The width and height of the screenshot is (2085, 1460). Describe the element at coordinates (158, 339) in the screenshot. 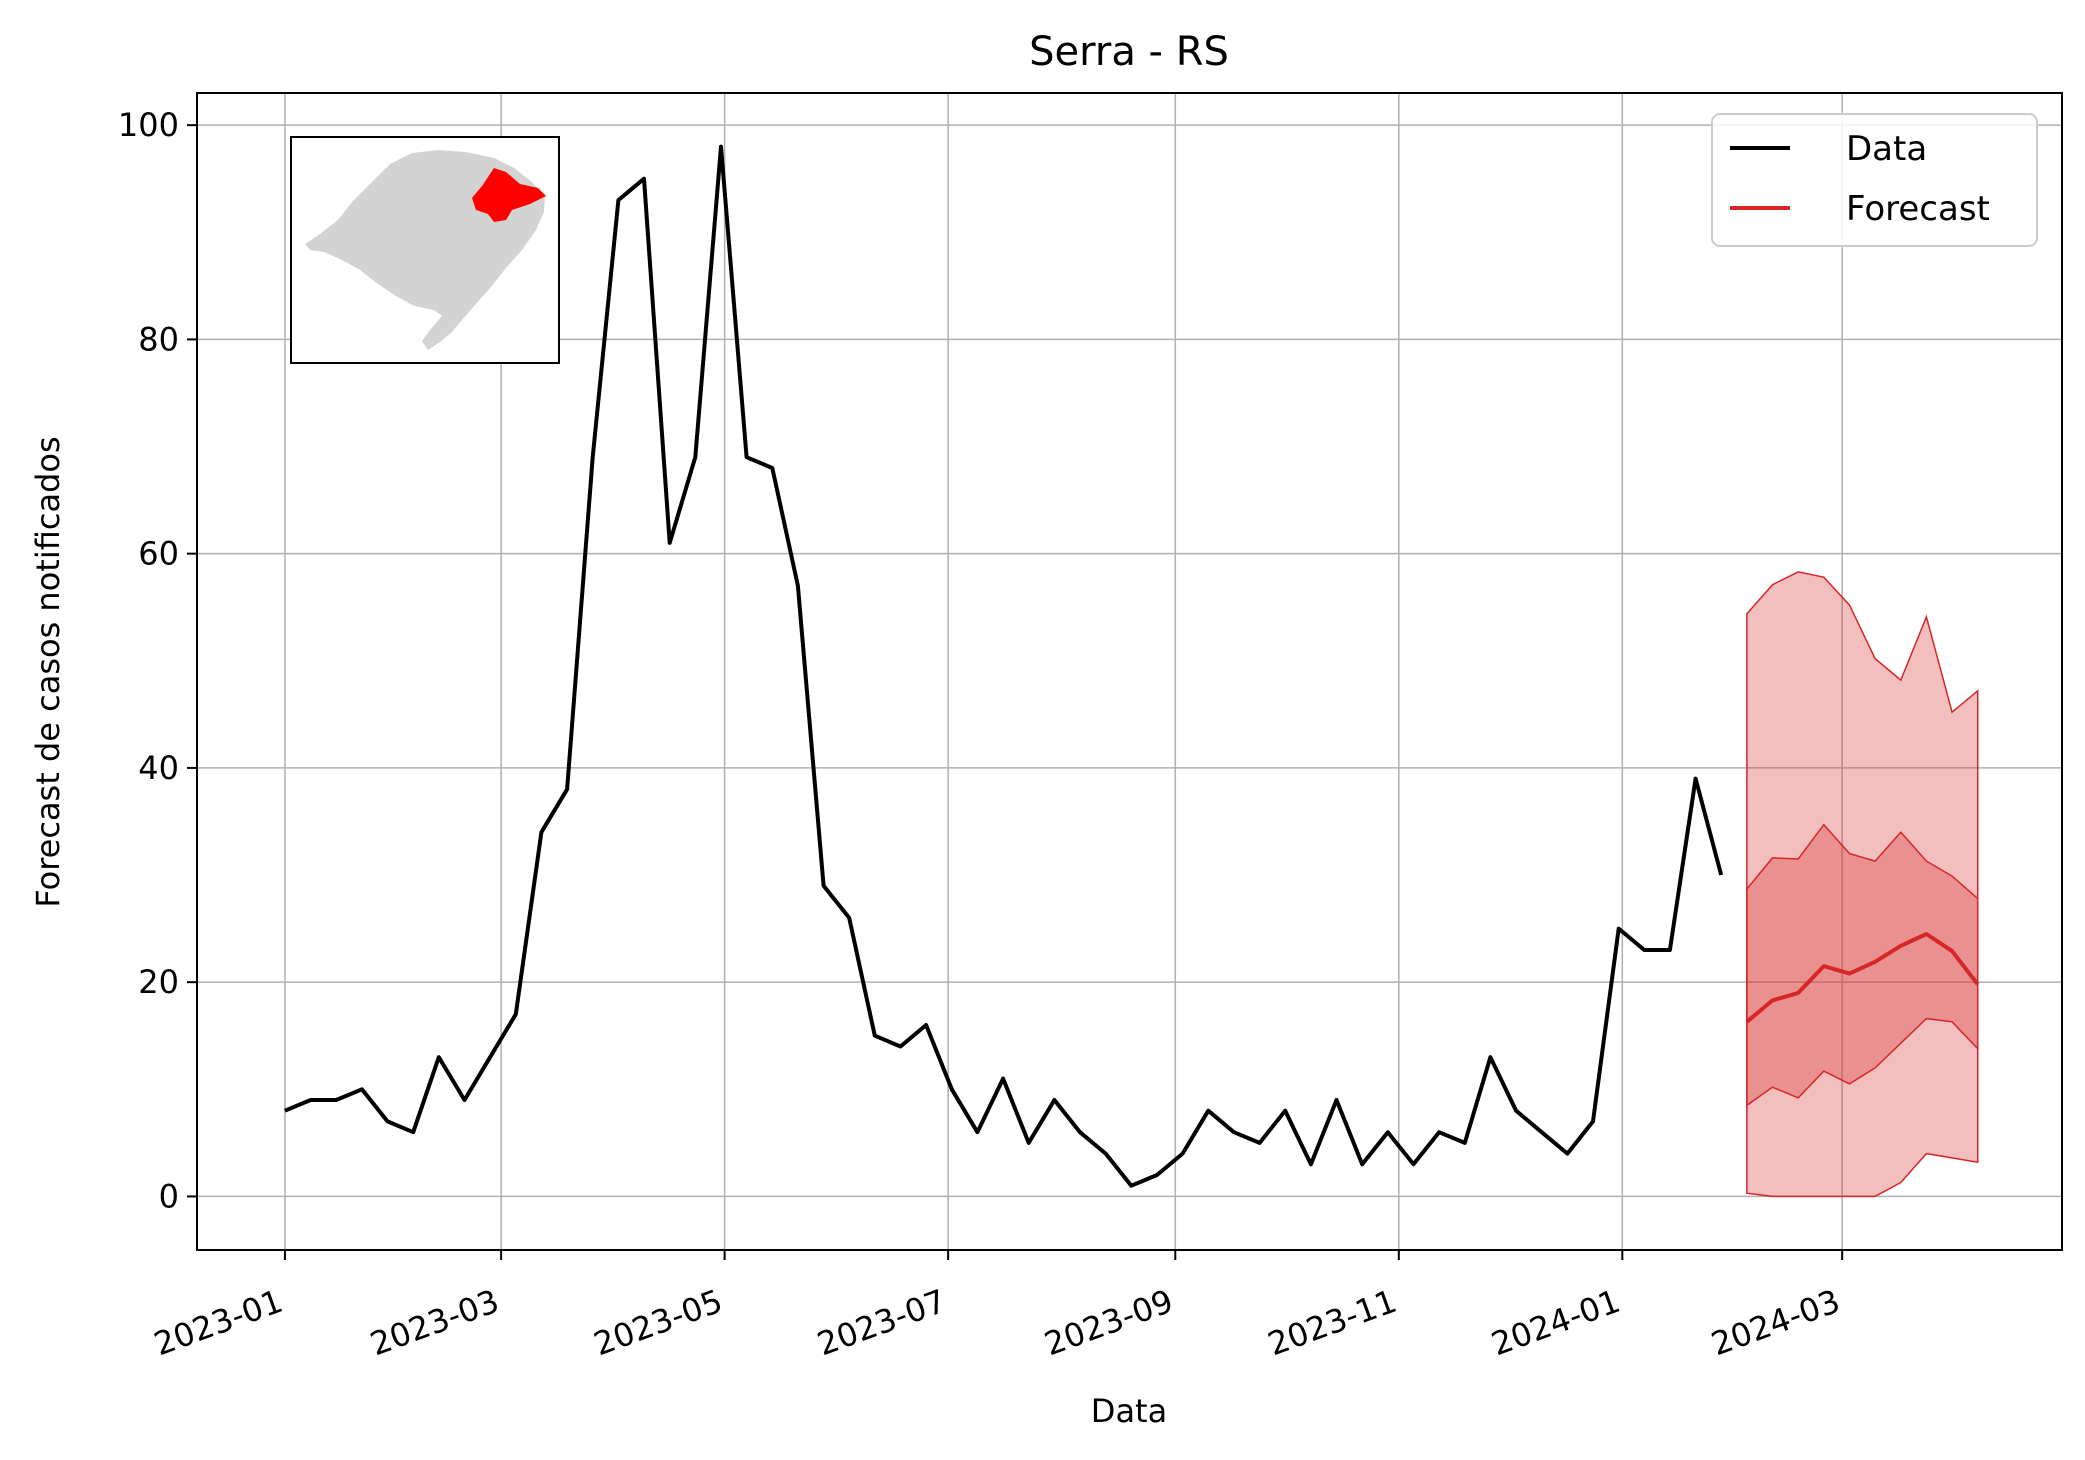

I see `y-tick-label: 80` at that location.